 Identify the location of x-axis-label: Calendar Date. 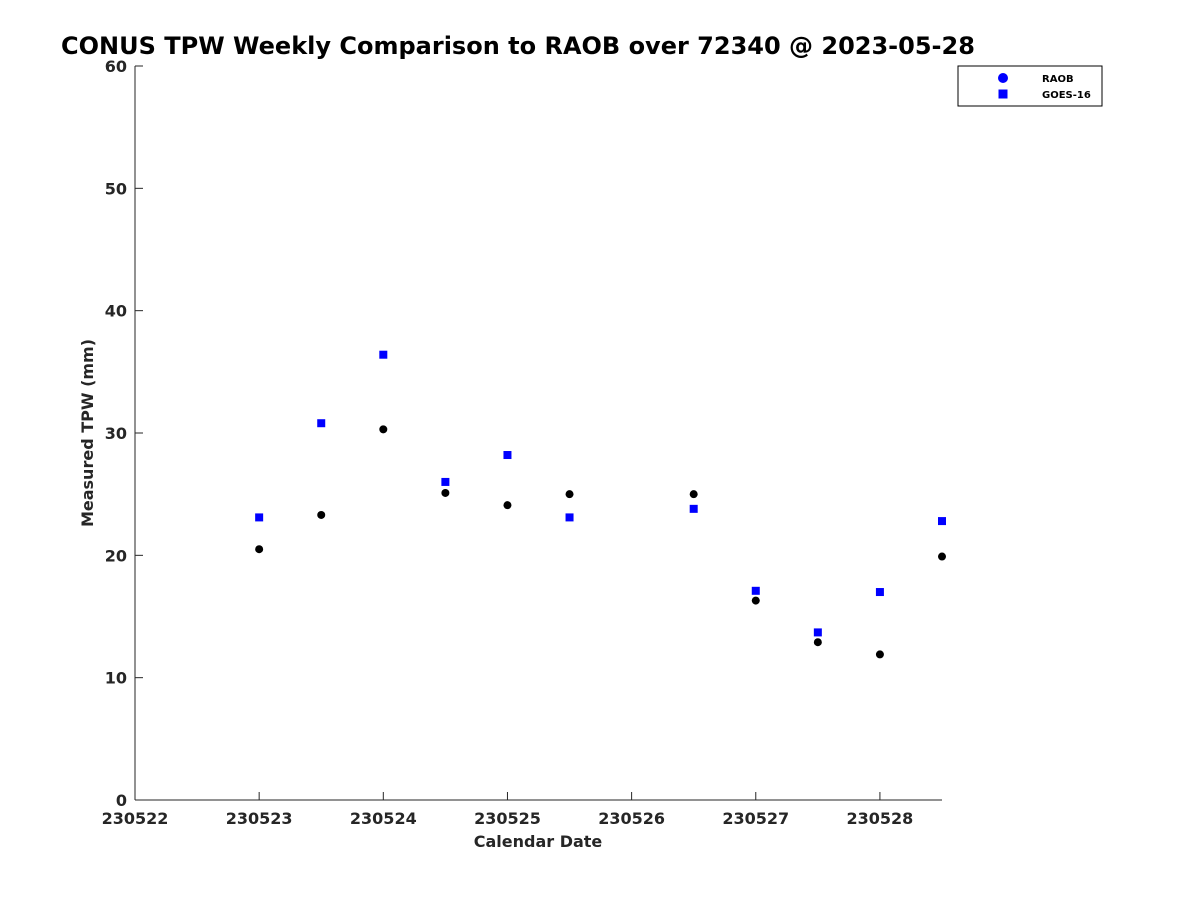
(538, 841).